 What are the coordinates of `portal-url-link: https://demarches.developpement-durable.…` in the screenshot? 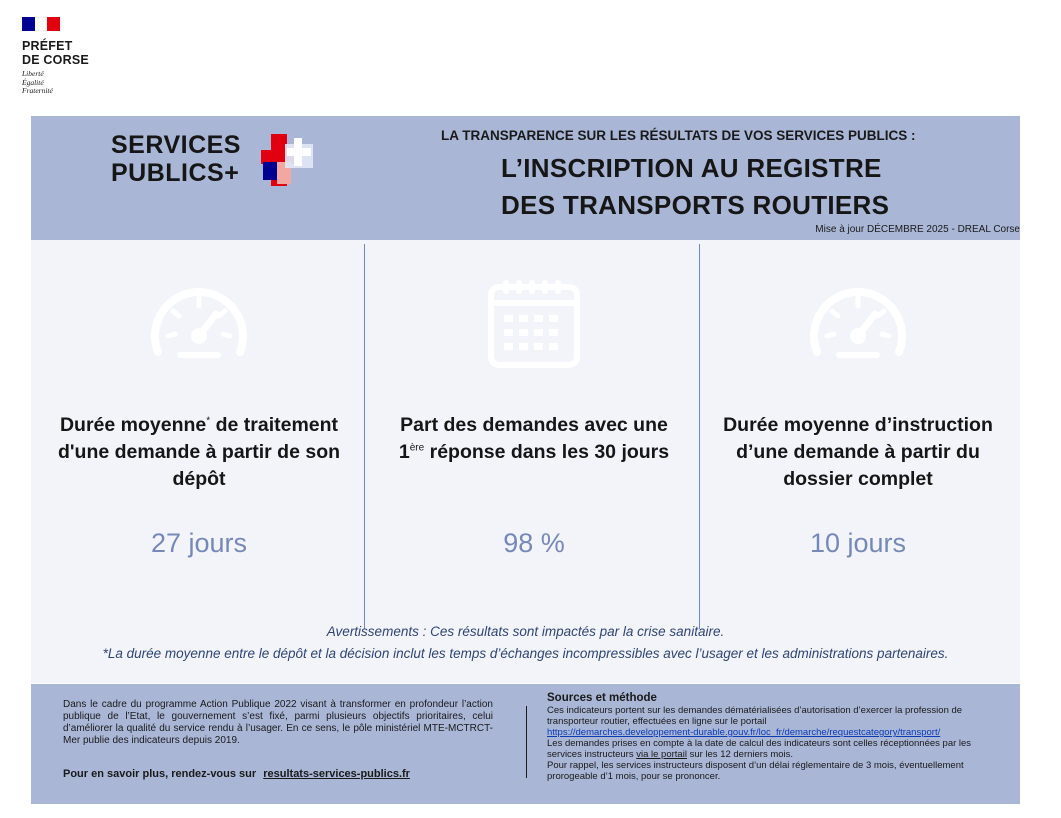 It's located at (744, 732).